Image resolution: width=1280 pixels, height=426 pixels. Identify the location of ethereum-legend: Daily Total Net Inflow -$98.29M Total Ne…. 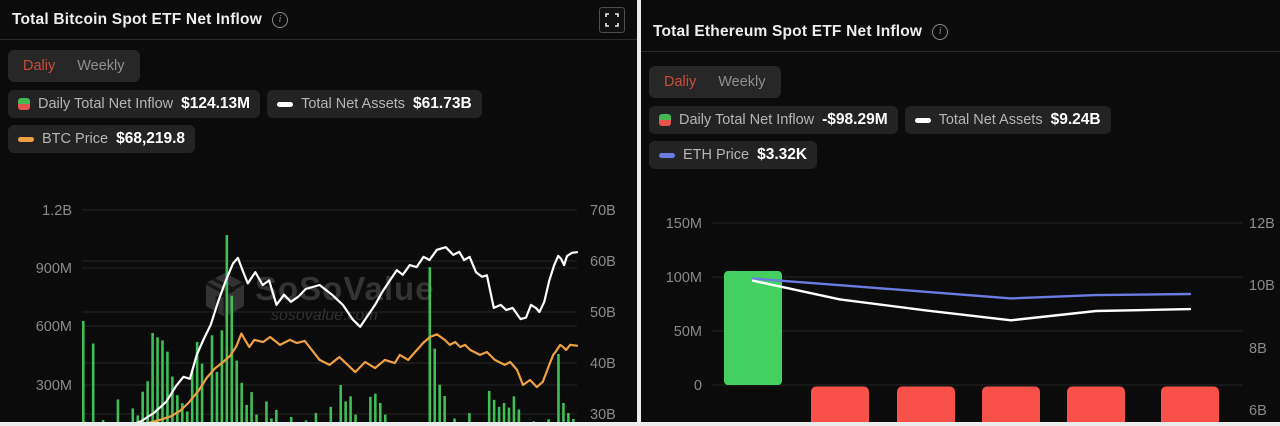
(941, 133).